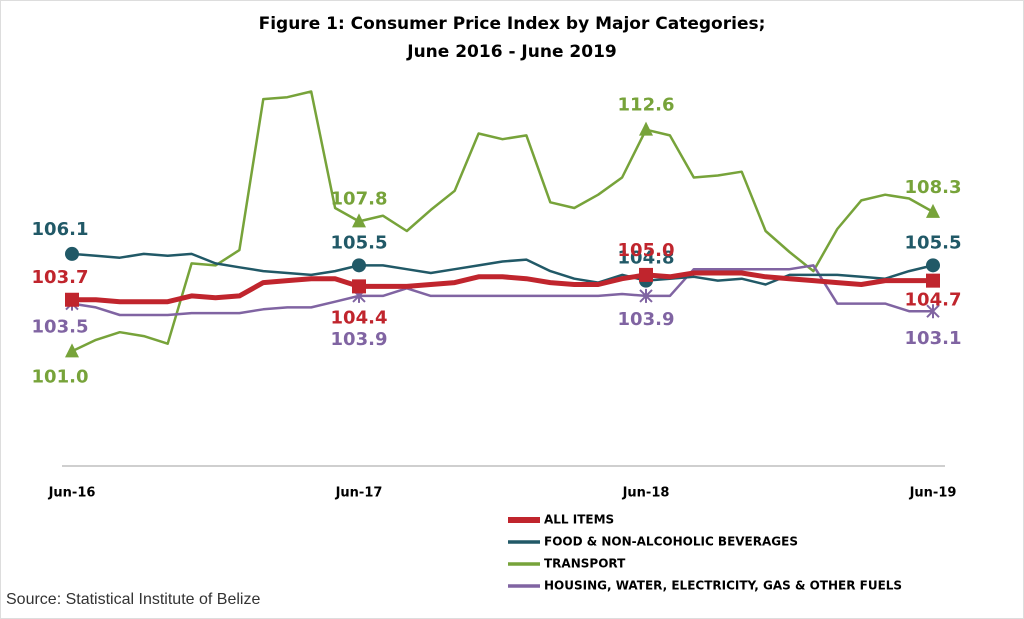 The height and width of the screenshot is (619, 1024). I want to click on x-tick-label: Jun-19, so click(933, 493).